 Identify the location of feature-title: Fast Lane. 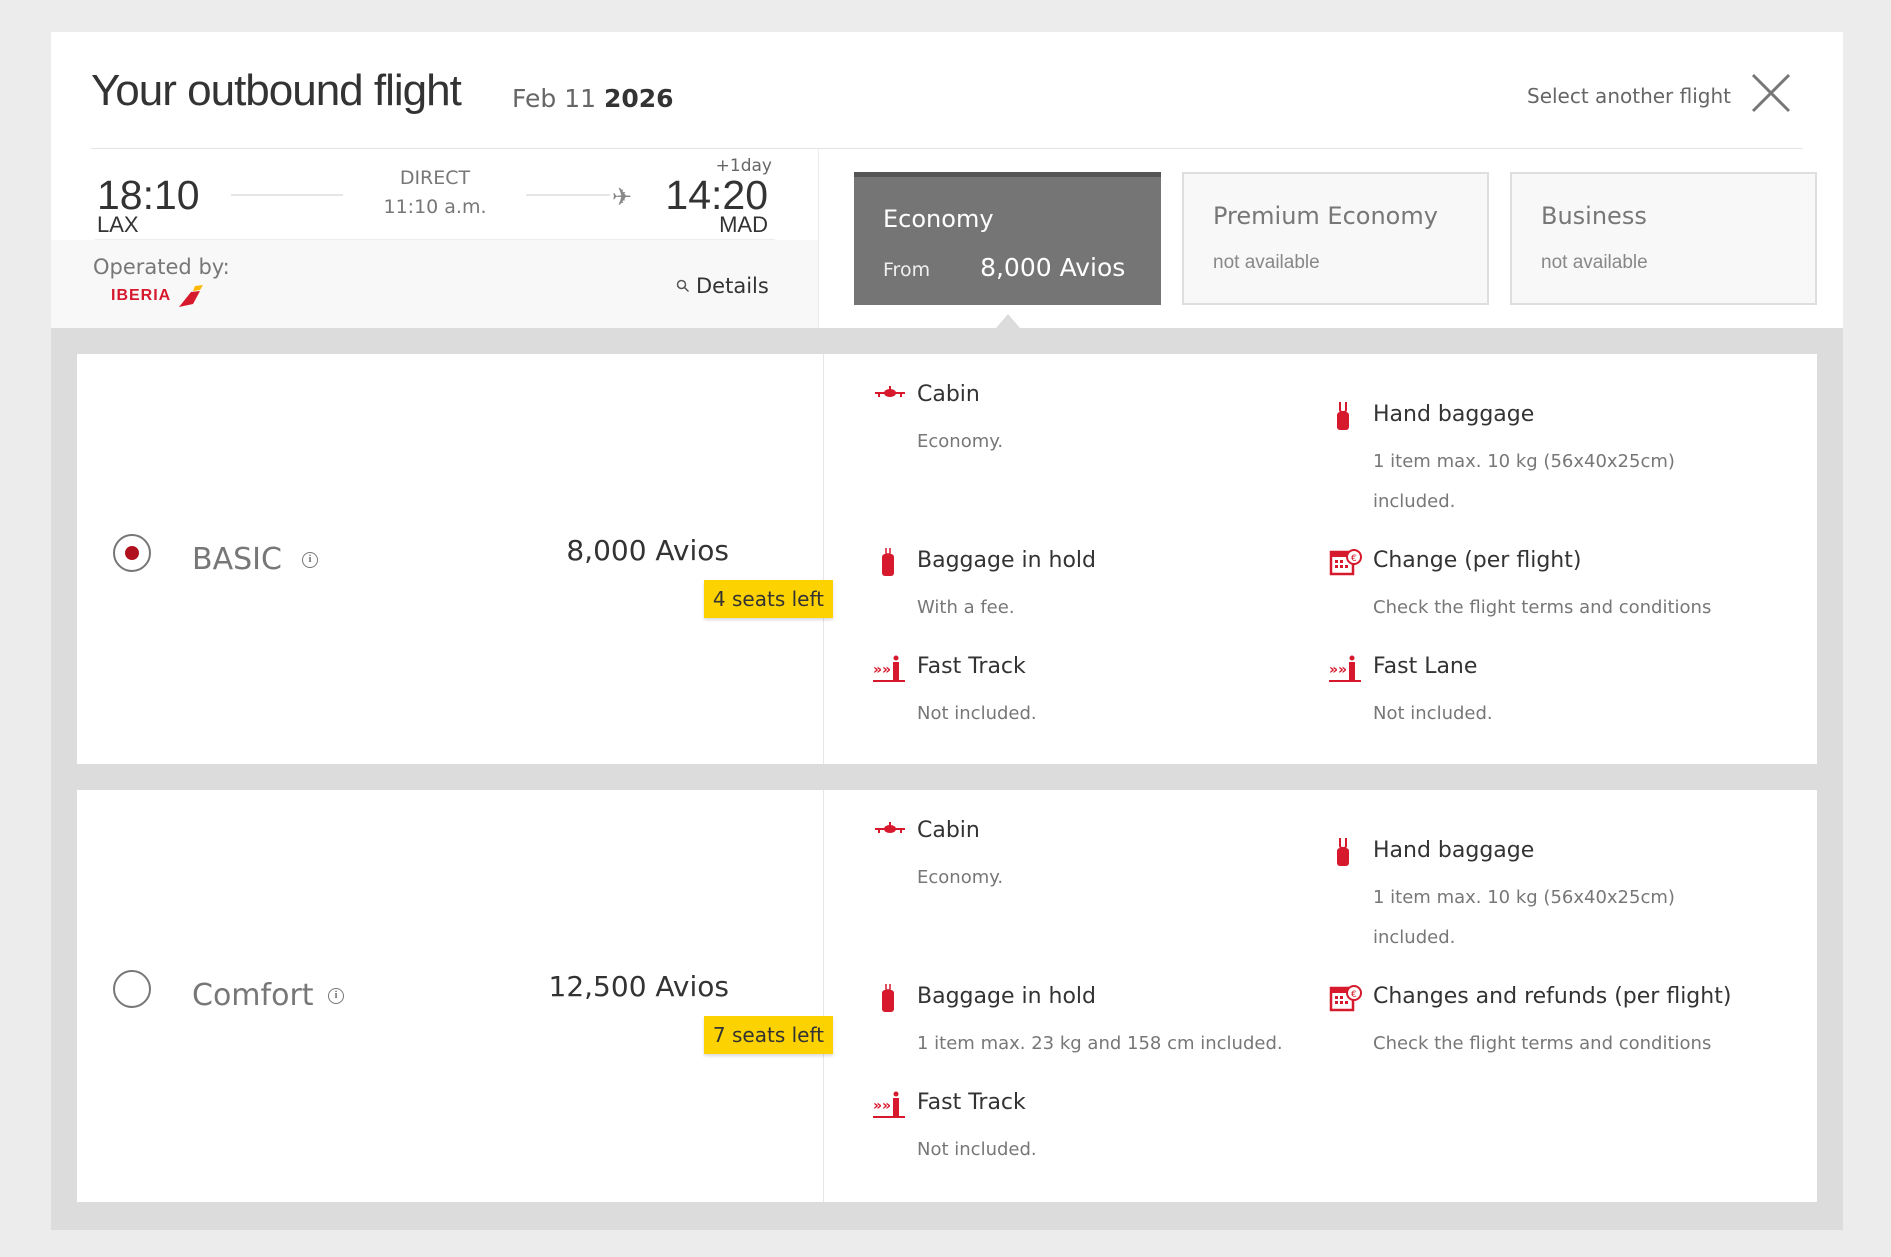
(1425, 666).